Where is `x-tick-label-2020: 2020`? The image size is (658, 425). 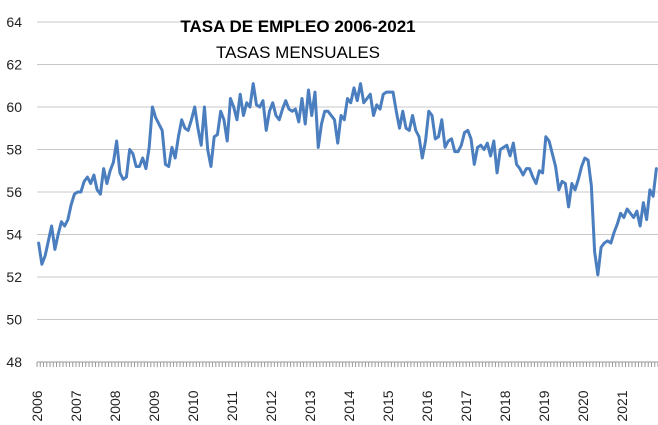
x-tick-label-2020: 2020 is located at coordinates (583, 405).